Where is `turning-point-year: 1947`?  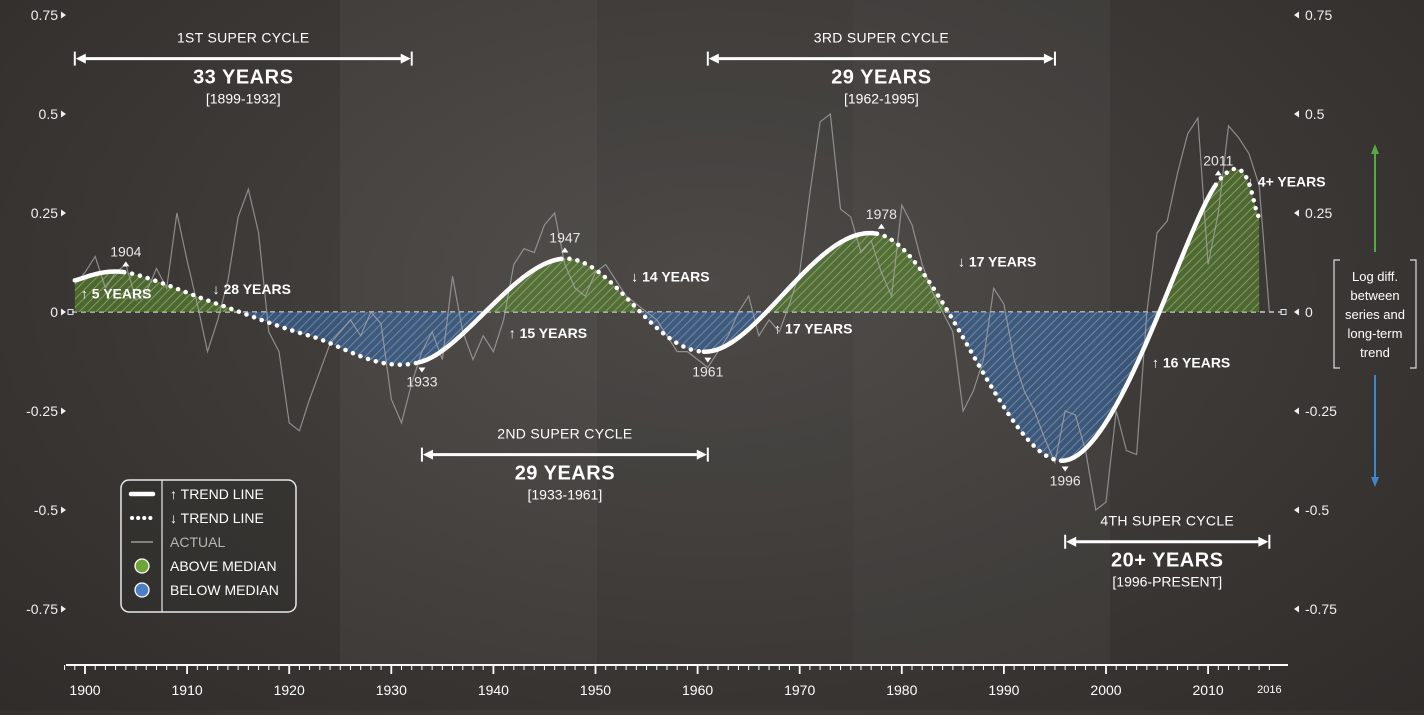 turning-point-year: 1947 is located at coordinates (564, 238).